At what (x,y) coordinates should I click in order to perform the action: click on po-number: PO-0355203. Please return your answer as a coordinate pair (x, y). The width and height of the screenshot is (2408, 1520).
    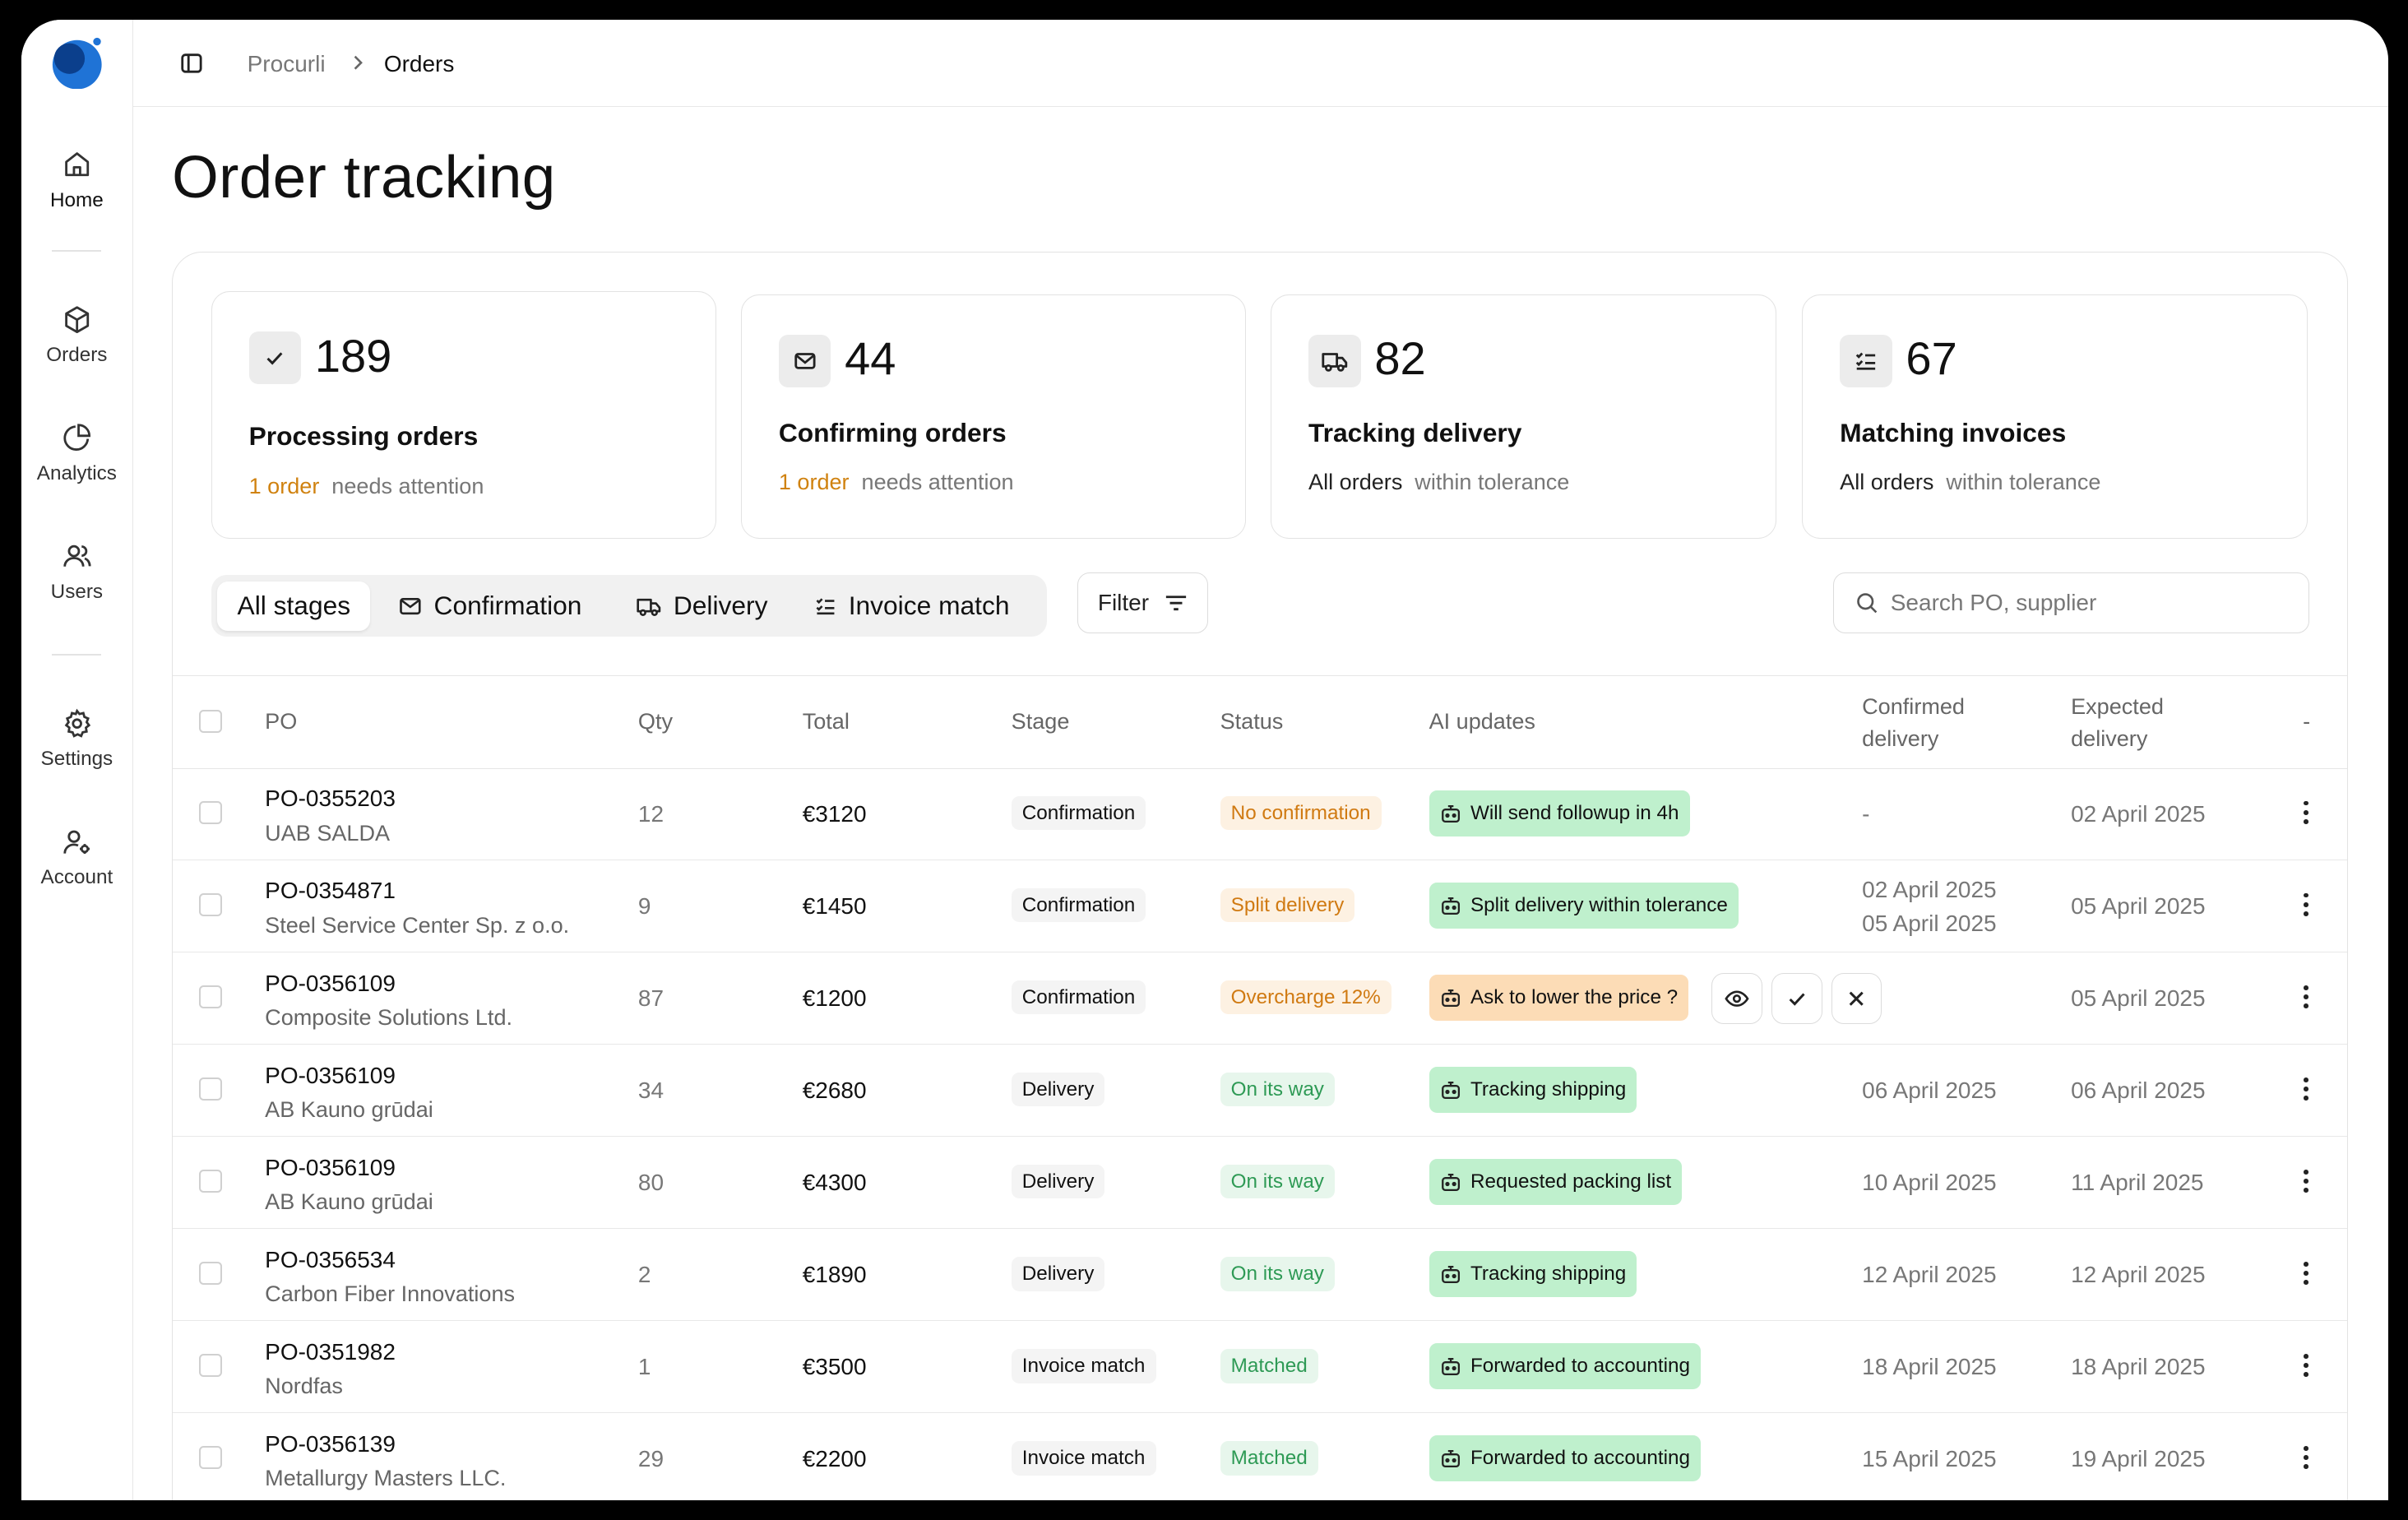
    Looking at the image, I should click on (330, 798).